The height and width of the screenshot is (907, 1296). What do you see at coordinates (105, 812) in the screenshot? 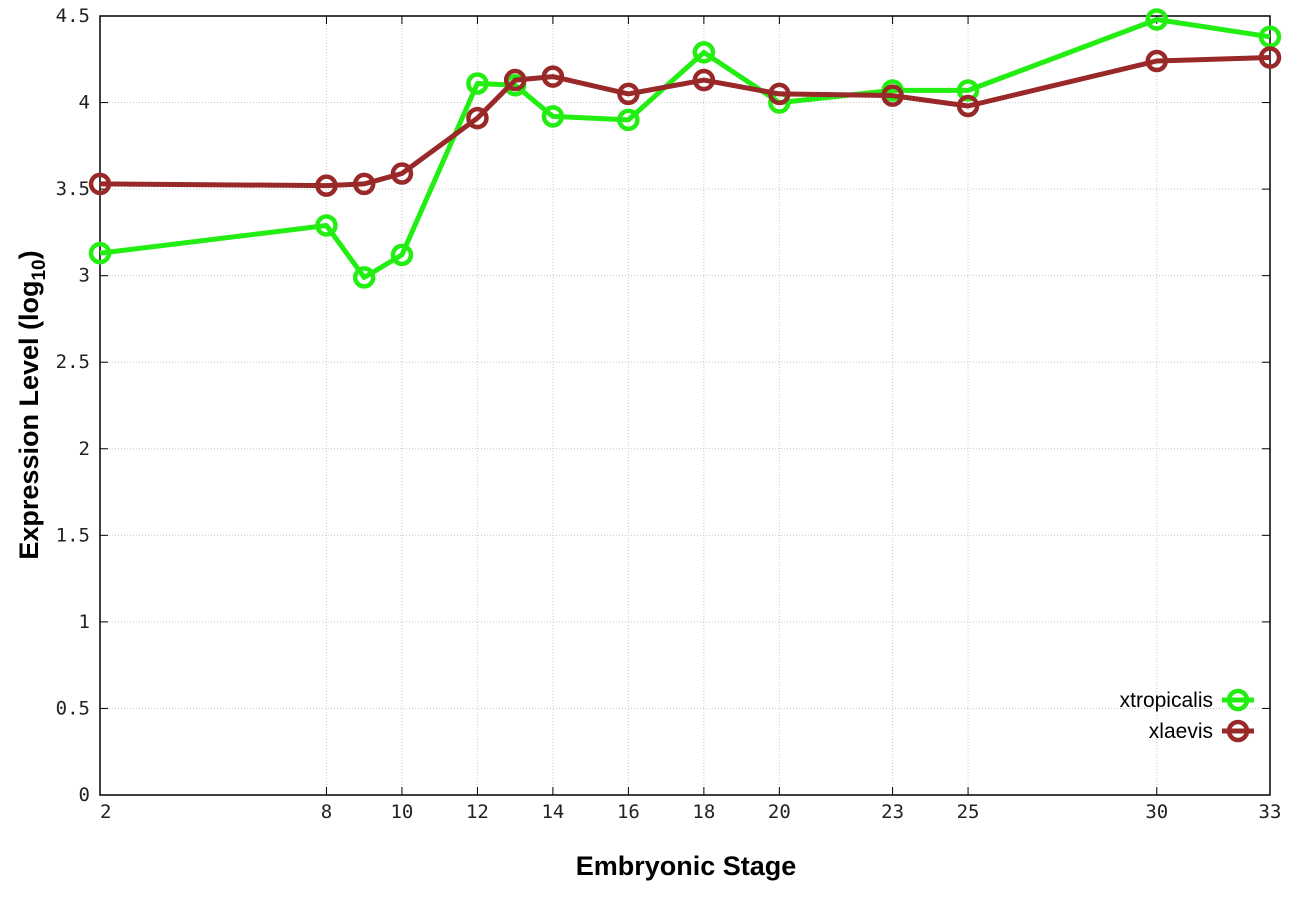
I see `x-tick-label: 2` at bounding box center [105, 812].